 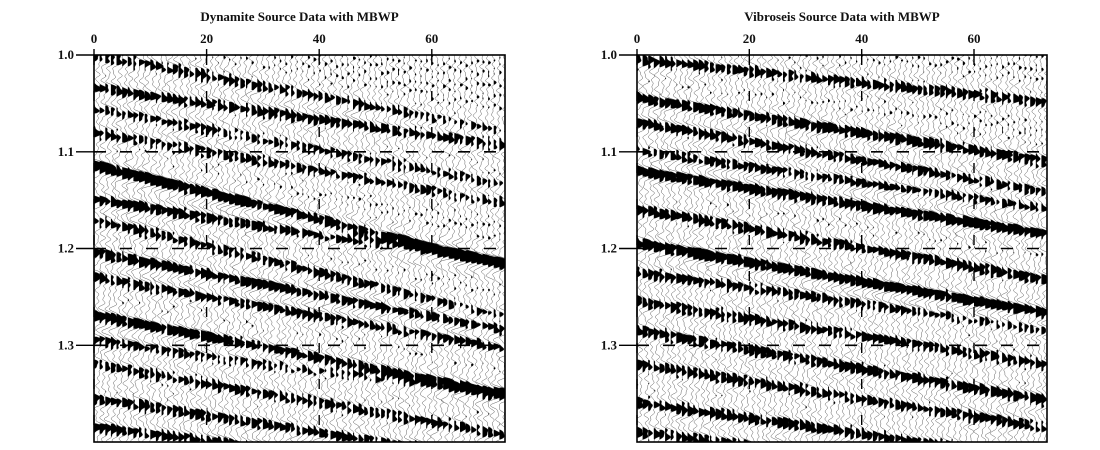 I want to click on x-tick-label: 60, so click(x=974, y=38).